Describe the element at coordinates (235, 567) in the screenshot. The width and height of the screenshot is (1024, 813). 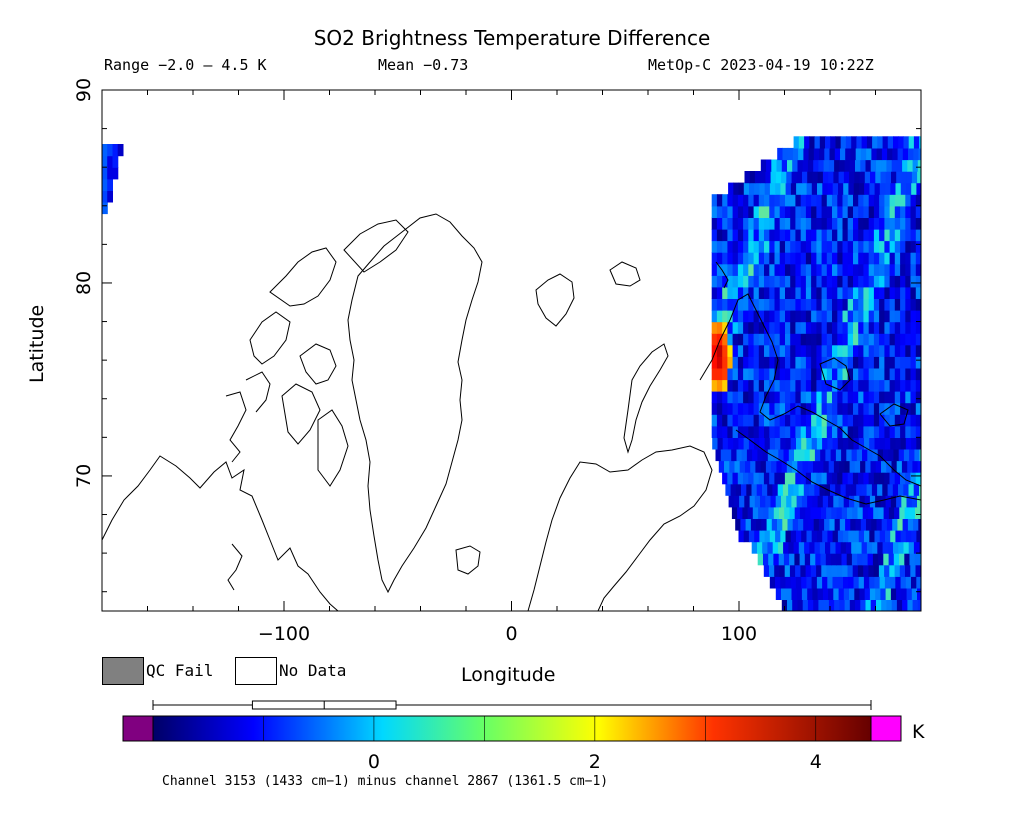
I see `coastline-hudson` at that location.